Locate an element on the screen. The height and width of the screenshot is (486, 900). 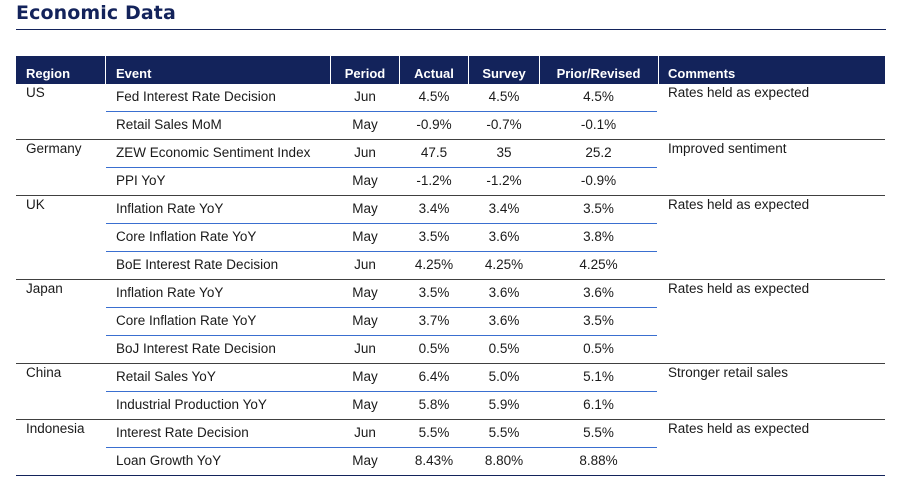
event-cell: Retail Sales MoM is located at coordinates (169, 124).